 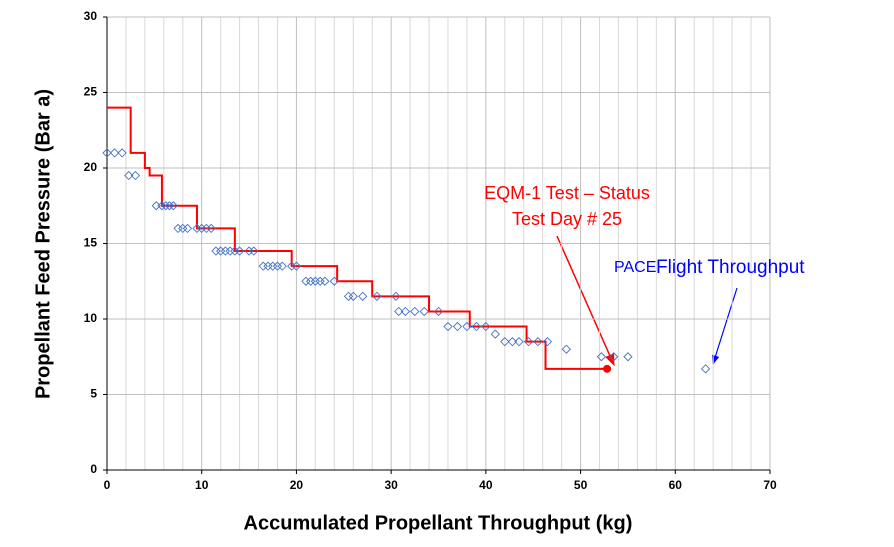 I want to click on x-tick-label: 50, so click(x=581, y=485).